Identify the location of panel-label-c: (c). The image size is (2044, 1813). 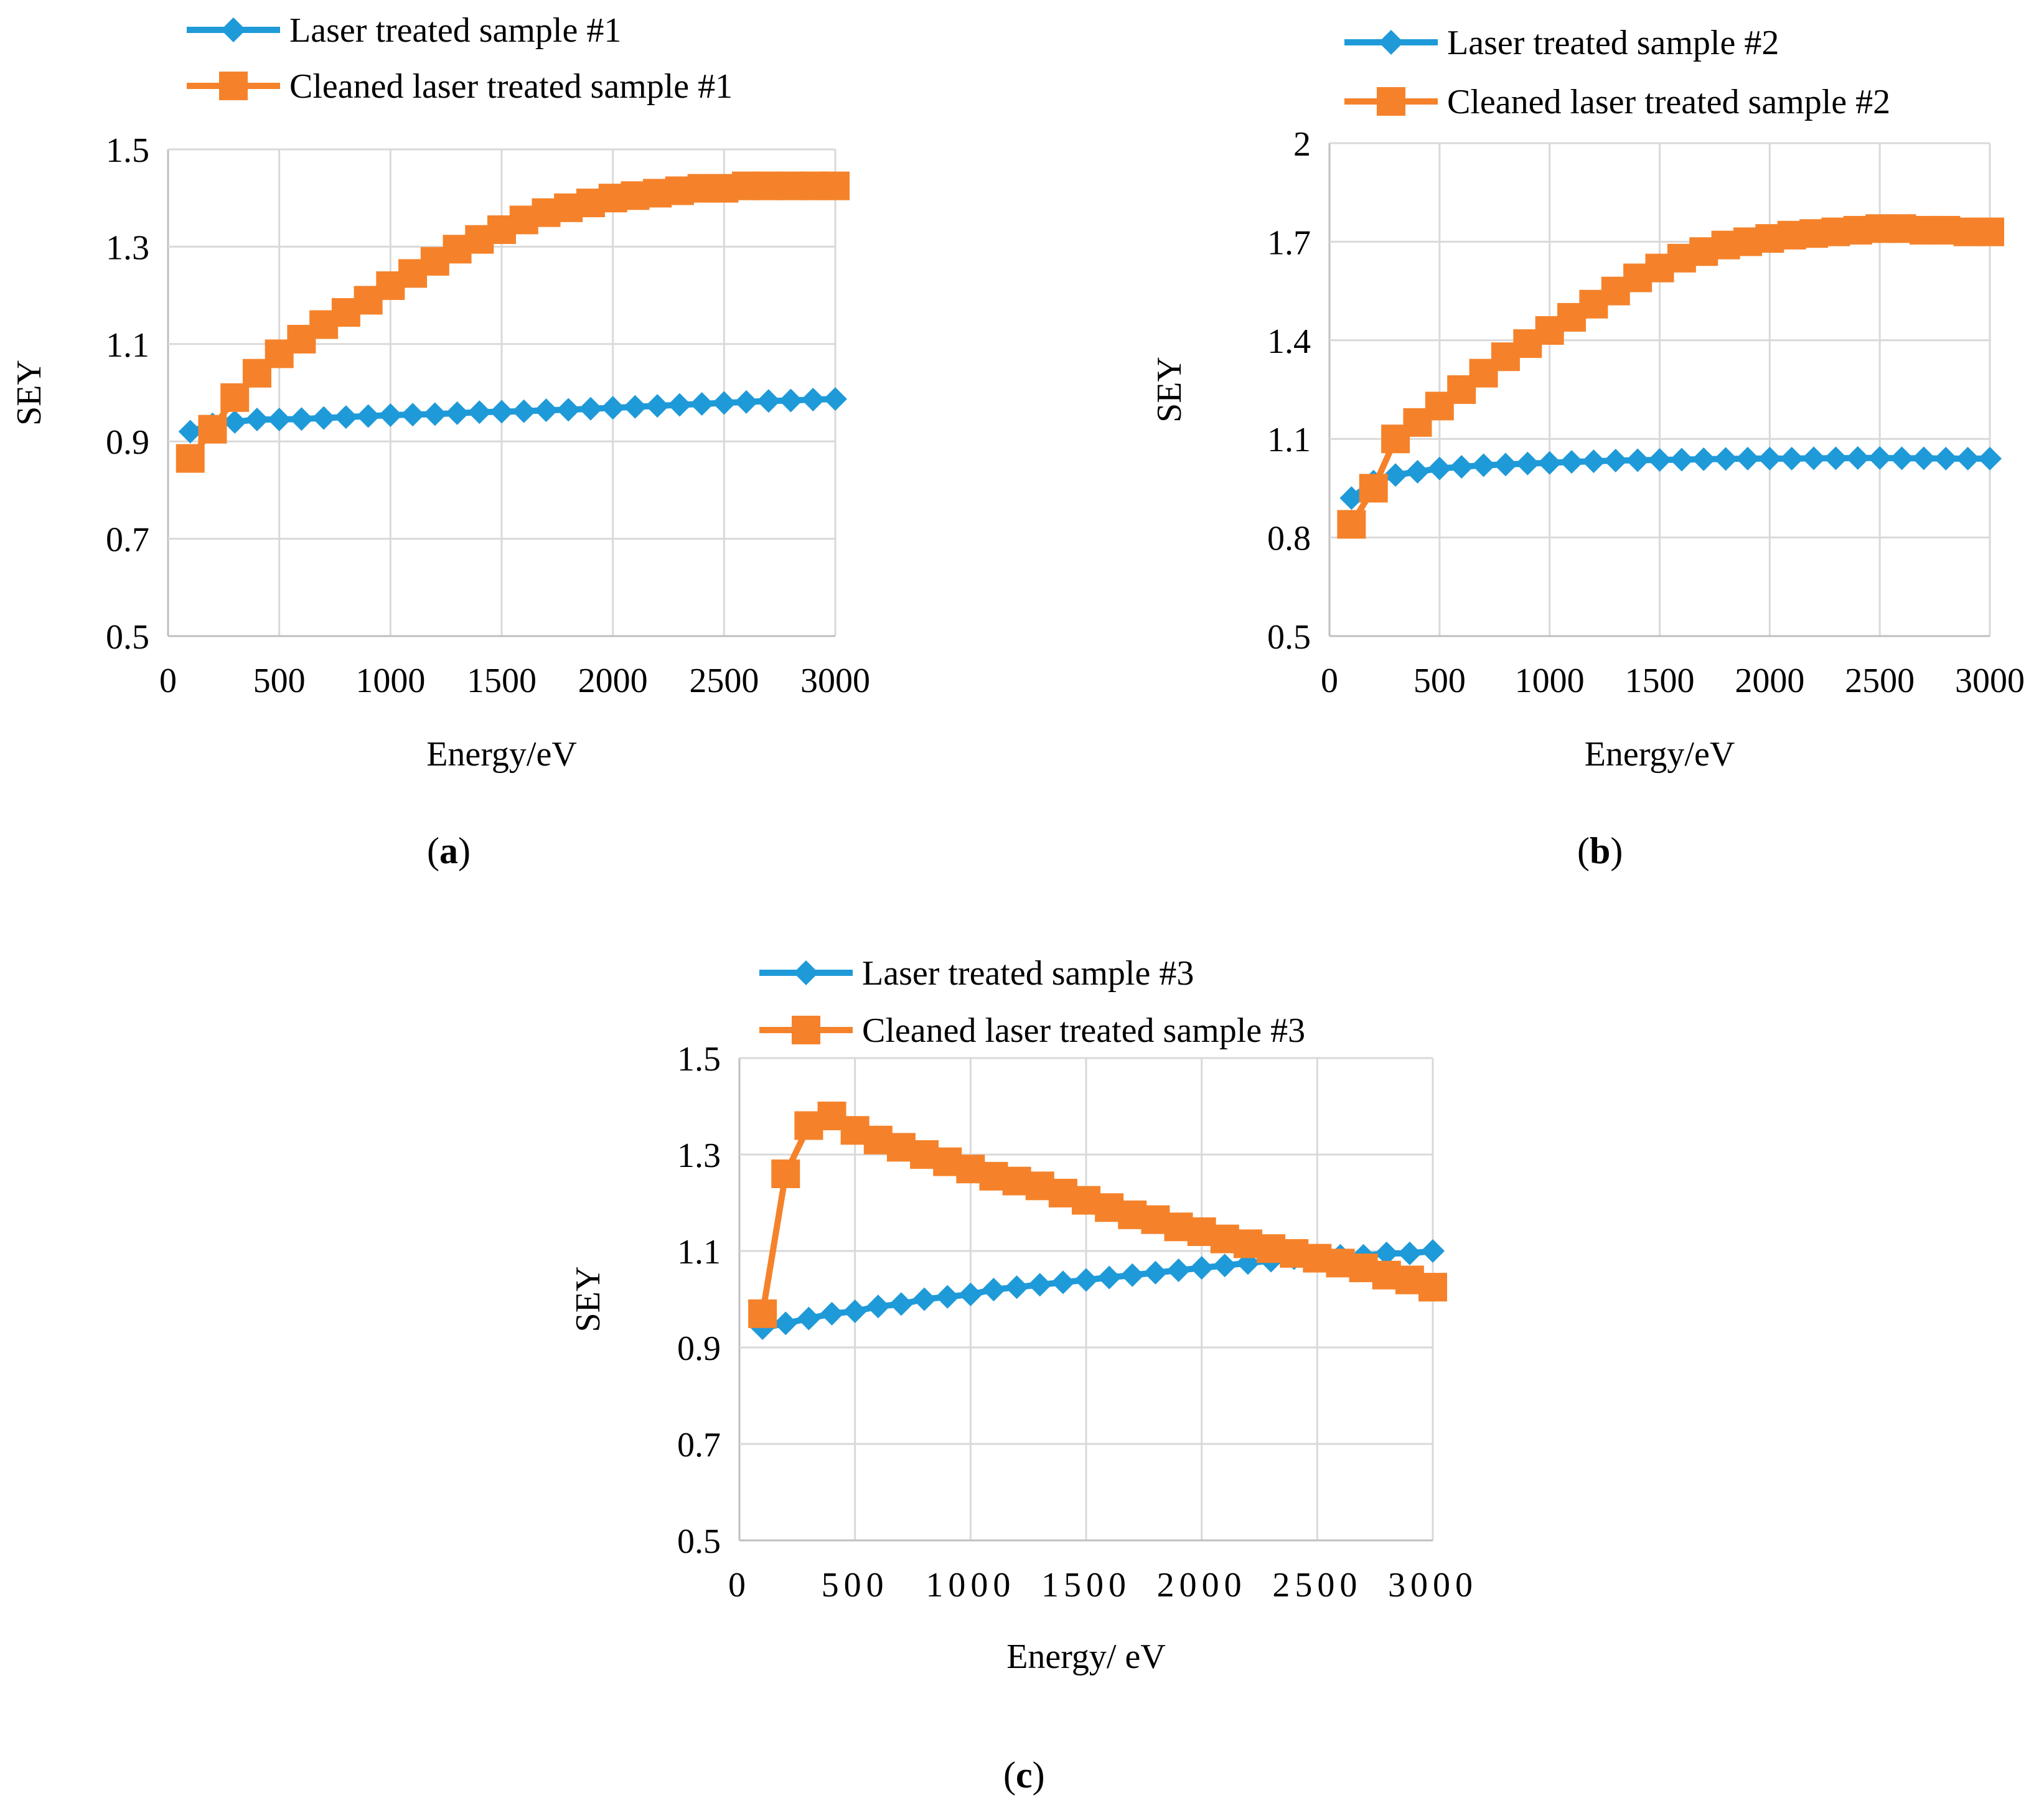
(1024, 1775).